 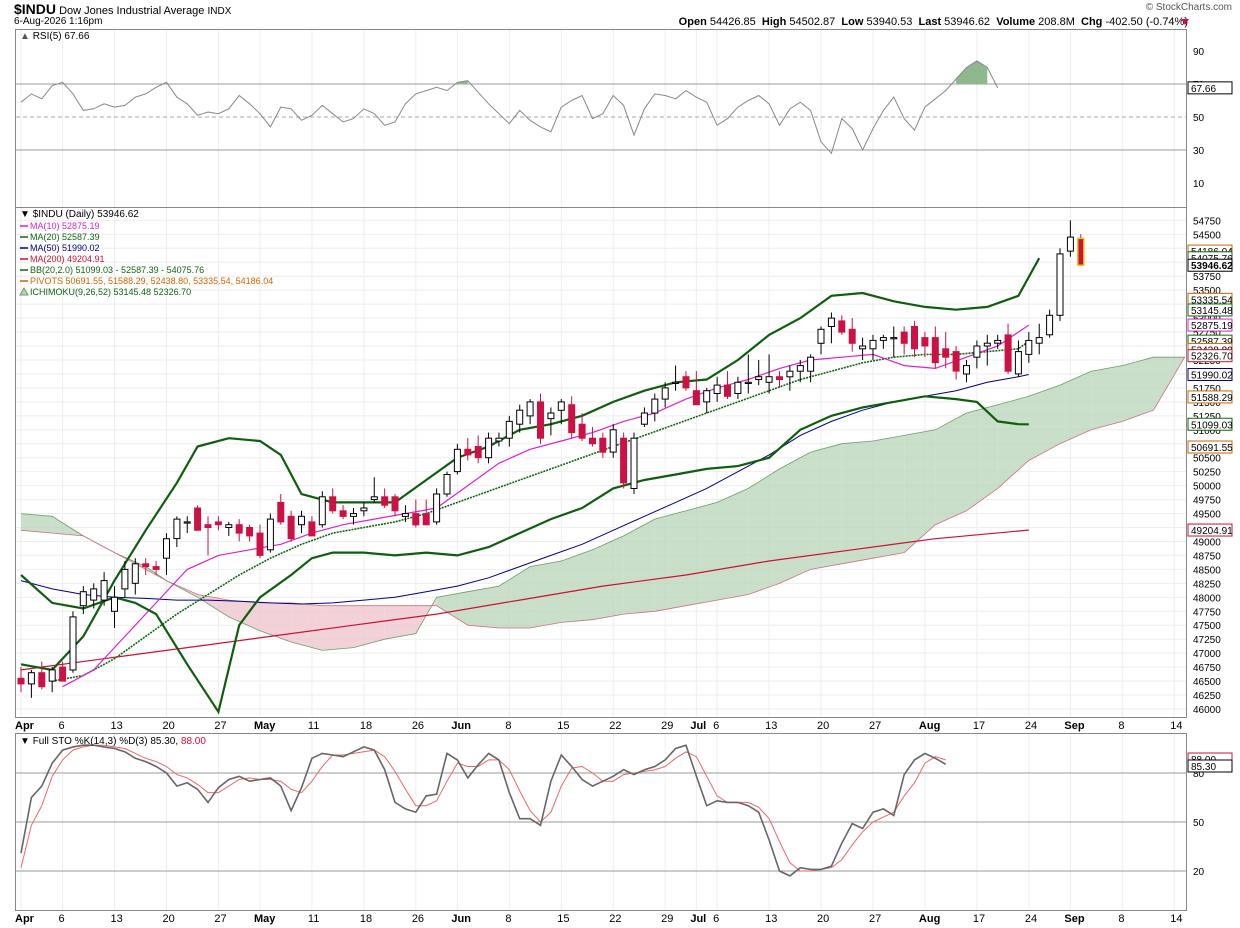 What do you see at coordinates (1207, 473) in the screenshot?
I see `price-tick-label: 50250` at bounding box center [1207, 473].